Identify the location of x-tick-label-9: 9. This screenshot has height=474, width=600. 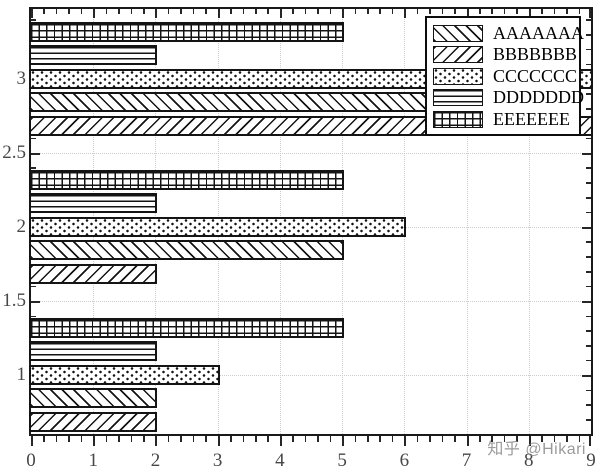
(591, 460).